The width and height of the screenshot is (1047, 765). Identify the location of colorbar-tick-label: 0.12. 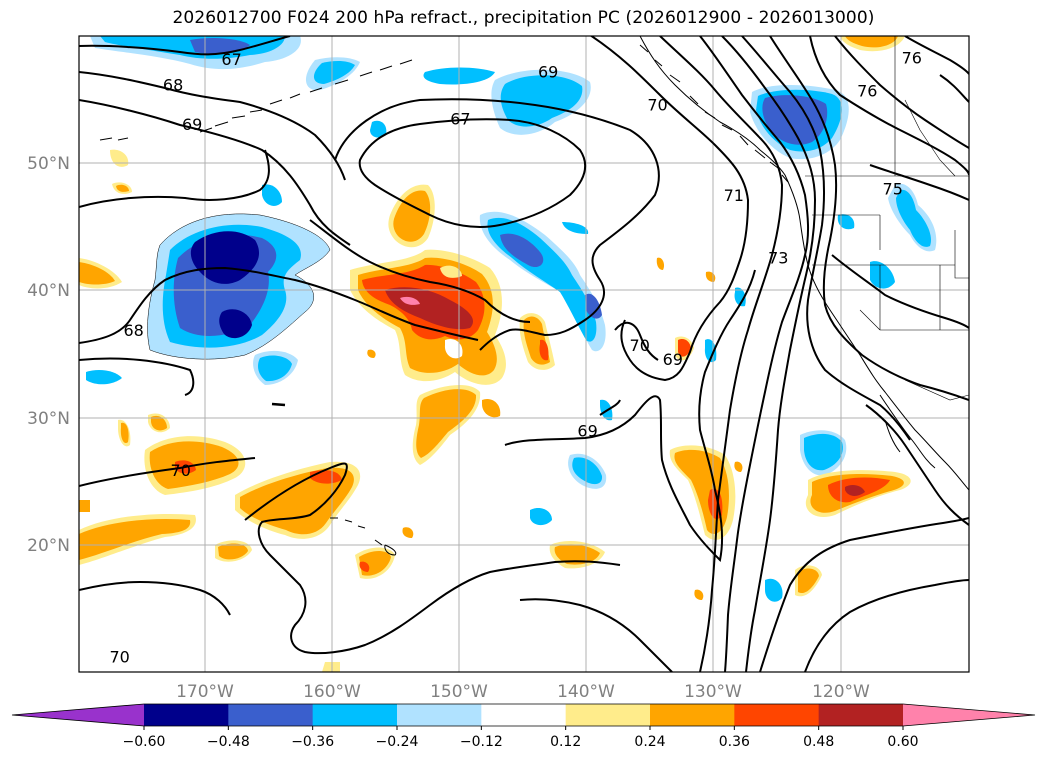
(565, 742).